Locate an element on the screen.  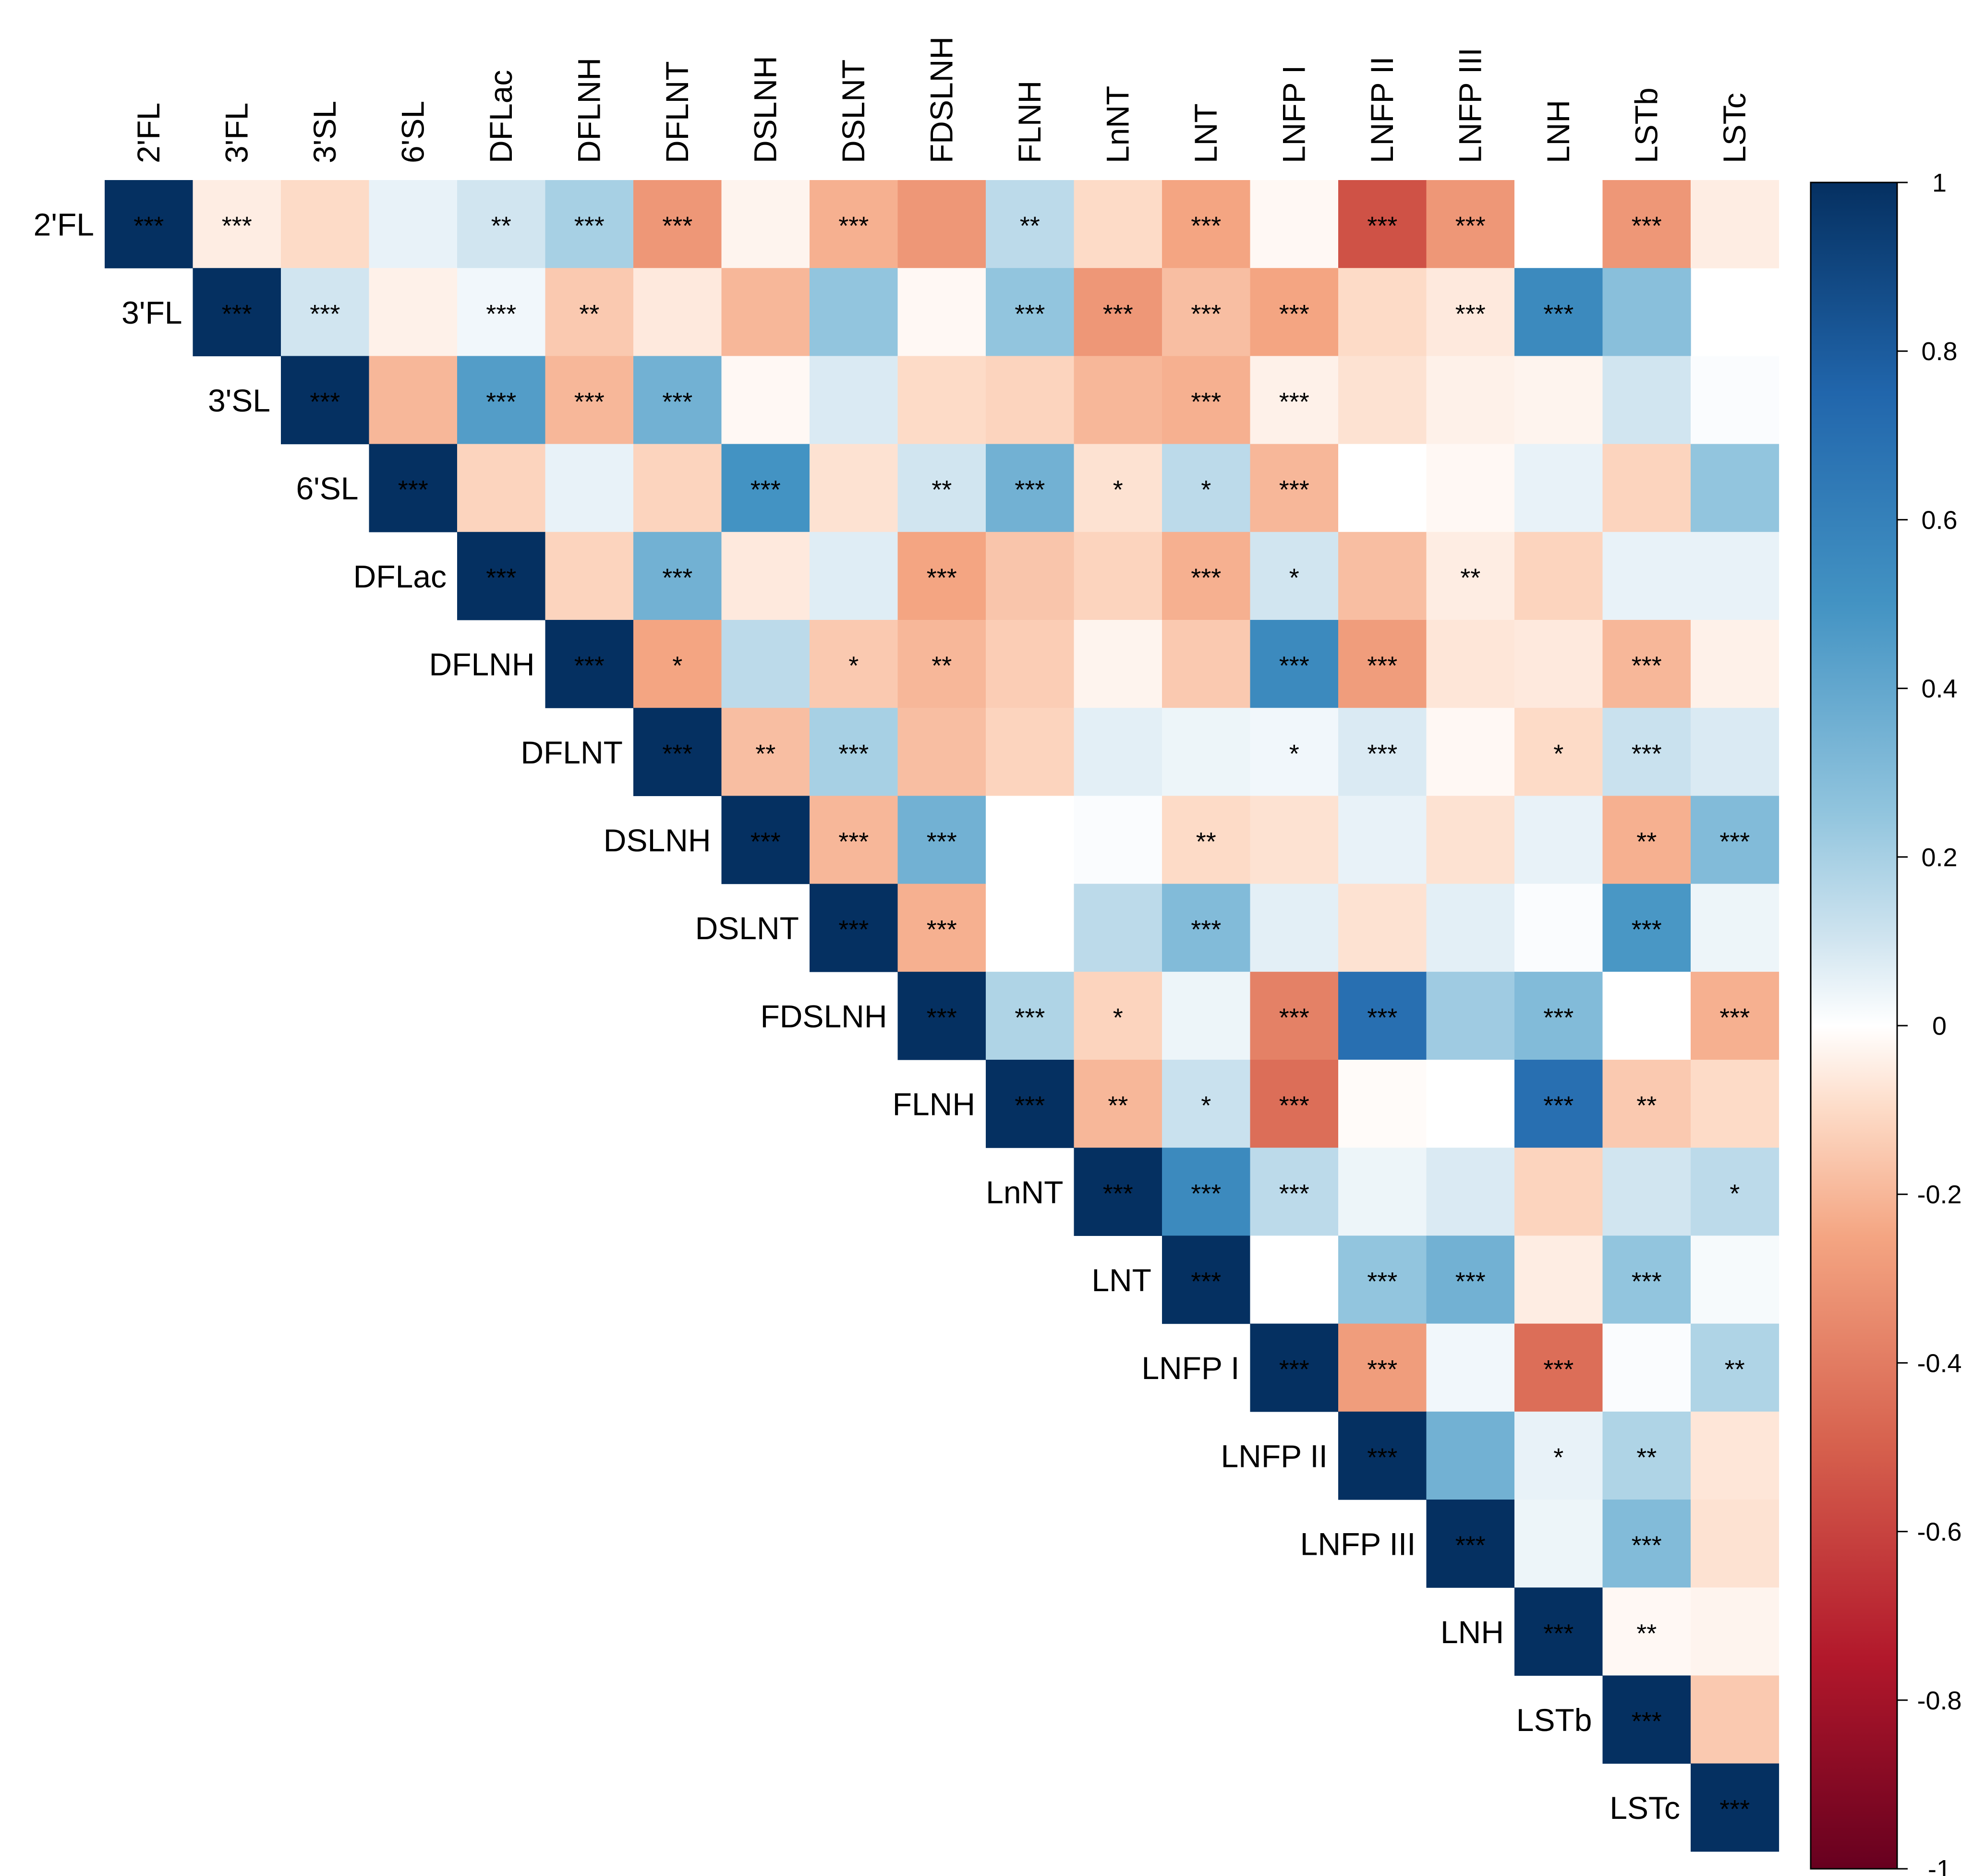
row-label: DFLNH is located at coordinates (482, 664).